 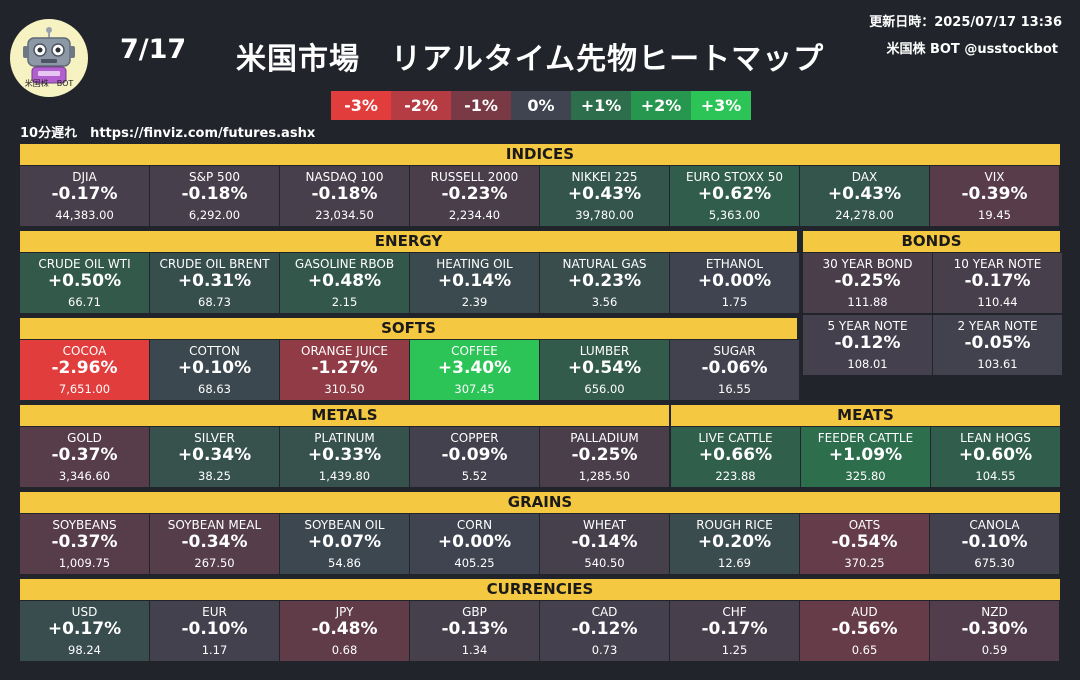 I want to click on tile-name: 10 YEAR NOTE, so click(x=997, y=264).